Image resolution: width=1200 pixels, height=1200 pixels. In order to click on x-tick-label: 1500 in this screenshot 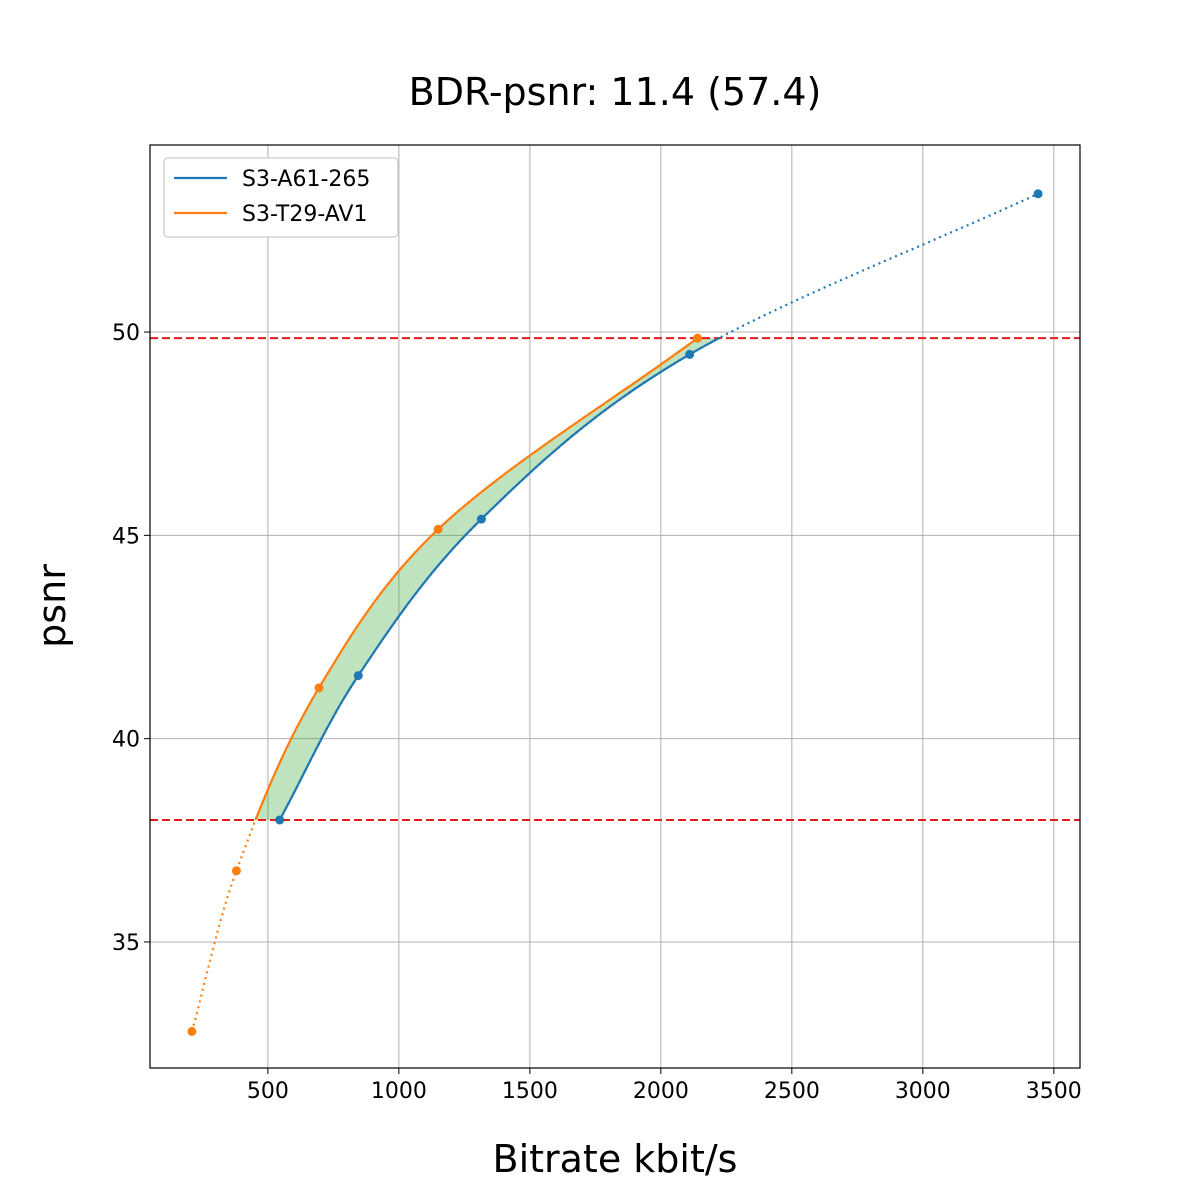, I will do `click(530, 1091)`.